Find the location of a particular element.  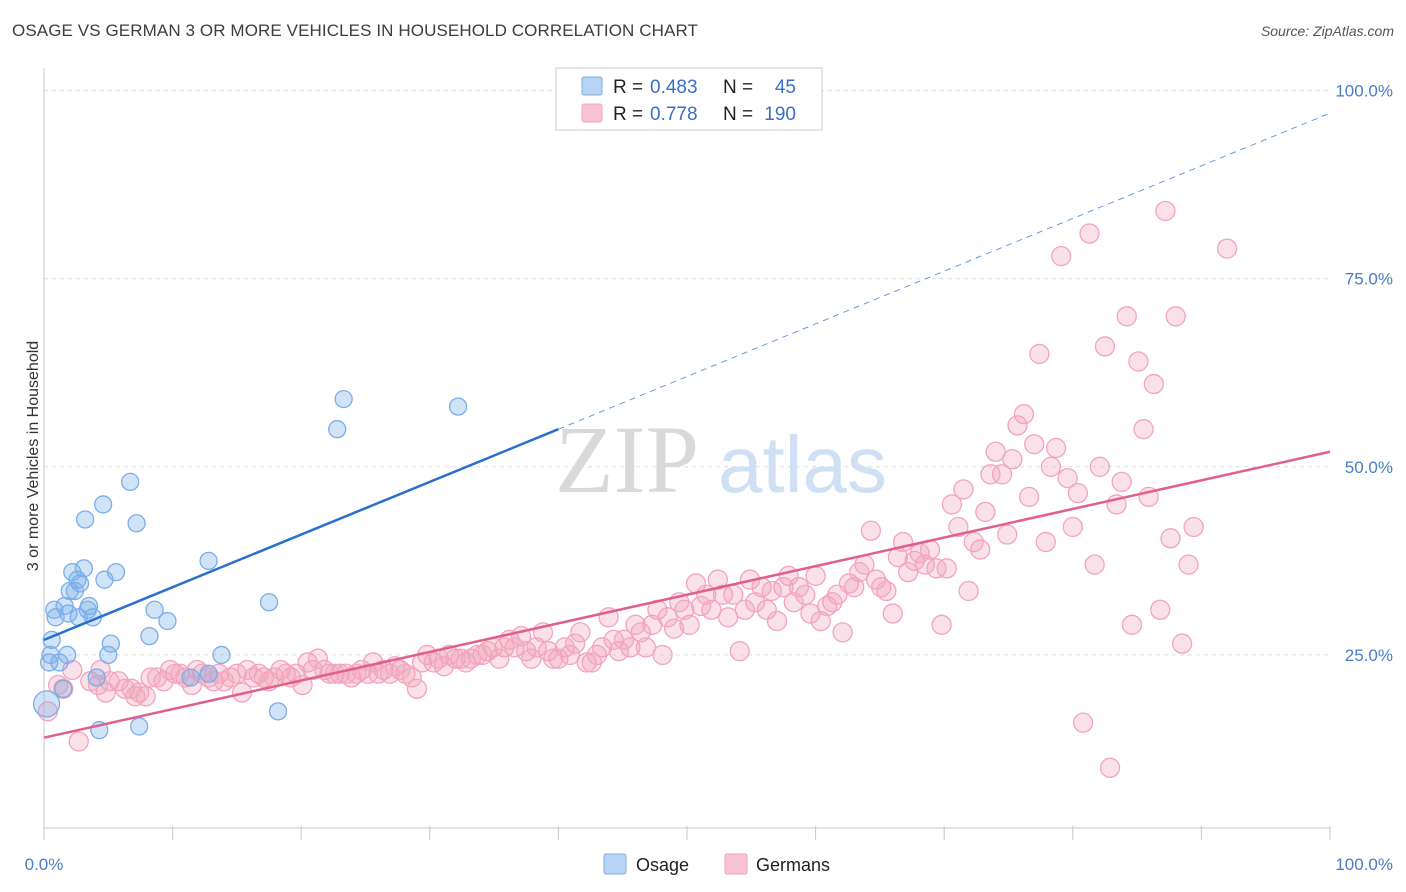

y-tick-label: 100.0% is located at coordinates (1364, 91).